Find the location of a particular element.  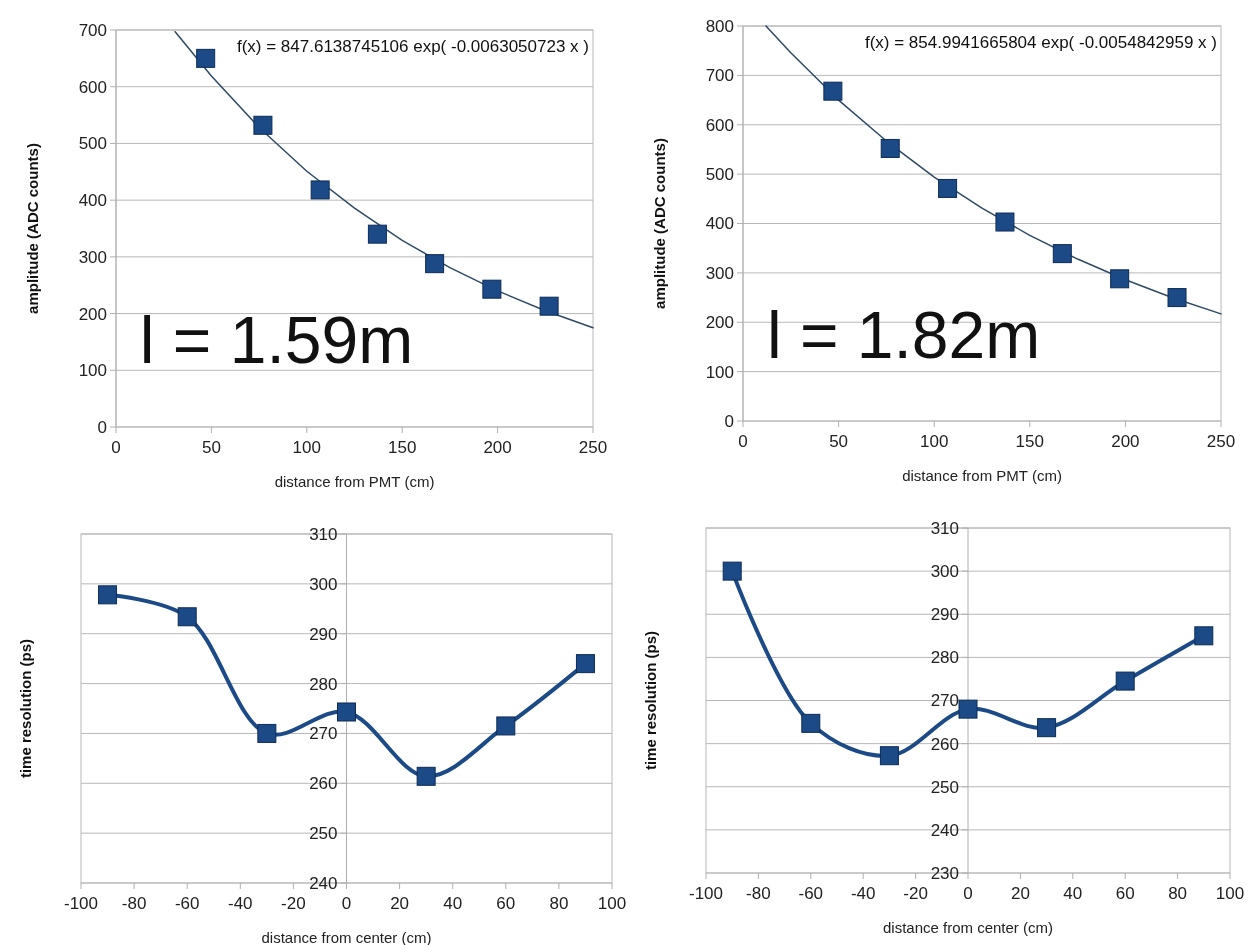

annotation: f(x) = 847.6138745106 exp( -0.0063050723 x ) is located at coordinates (412, 46).